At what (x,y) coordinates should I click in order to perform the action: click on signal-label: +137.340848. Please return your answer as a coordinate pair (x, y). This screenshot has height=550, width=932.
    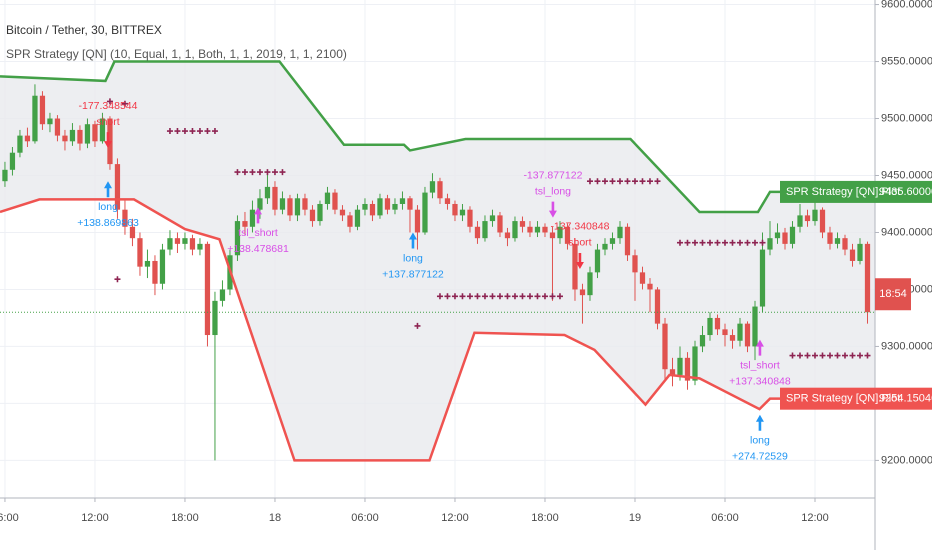
    Looking at the image, I should click on (760, 381).